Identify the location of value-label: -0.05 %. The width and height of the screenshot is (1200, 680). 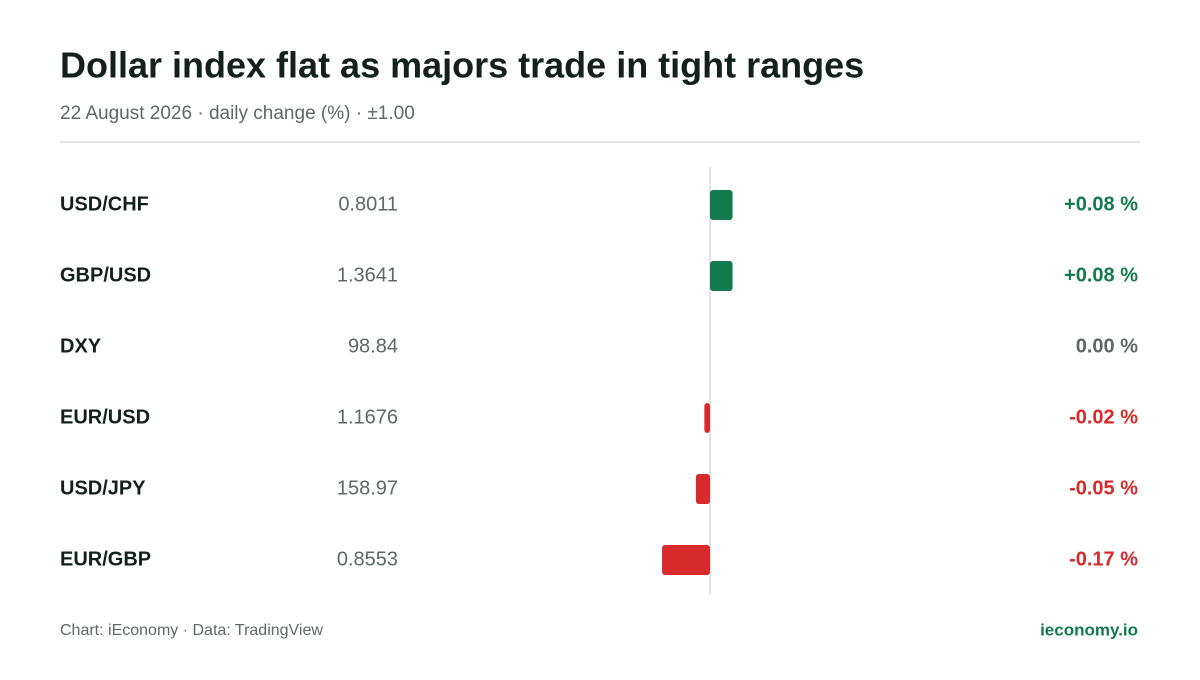
(1103, 488).